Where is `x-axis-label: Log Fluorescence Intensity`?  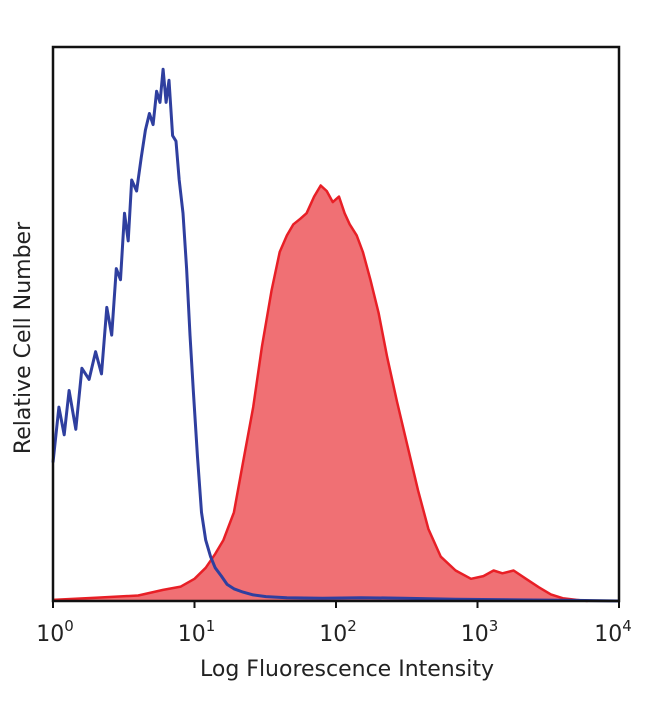 x-axis-label: Log Fluorescence Intensity is located at coordinates (347, 669).